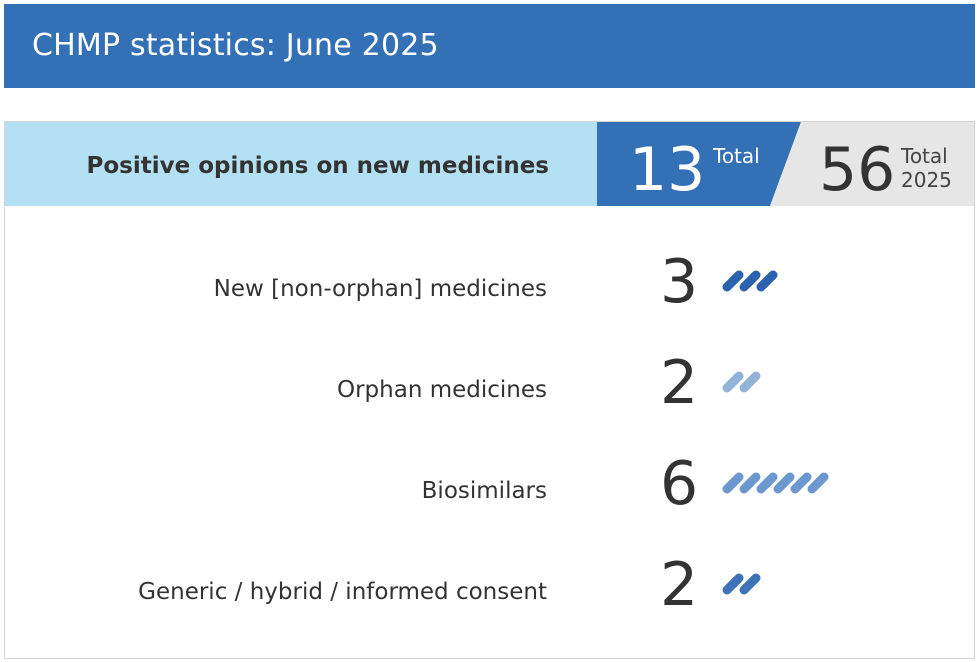  Describe the element at coordinates (857, 170) in the screenshot. I see `year-total-value: 56` at that location.